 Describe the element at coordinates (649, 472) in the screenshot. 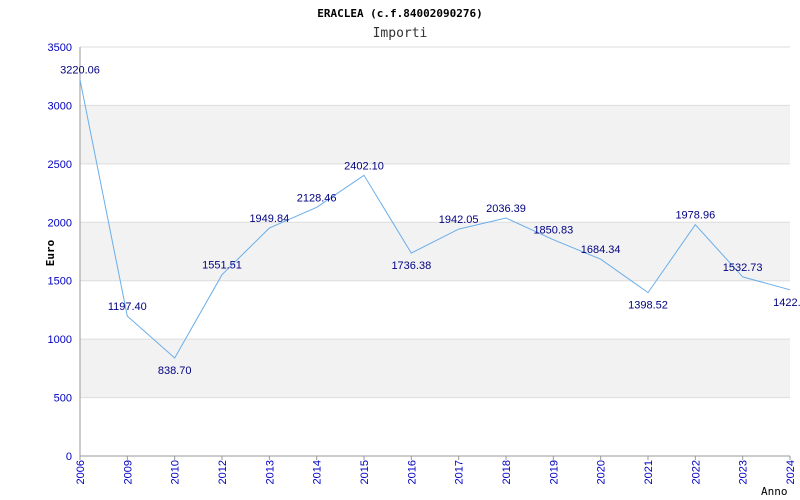

I see `x-tick-label: 2021` at that location.